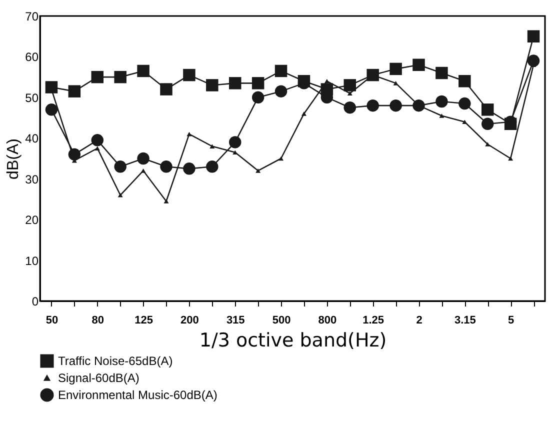  Describe the element at coordinates (293, 341) in the screenshot. I see `x-axis-title: 1/3 octive band(Hz)` at that location.